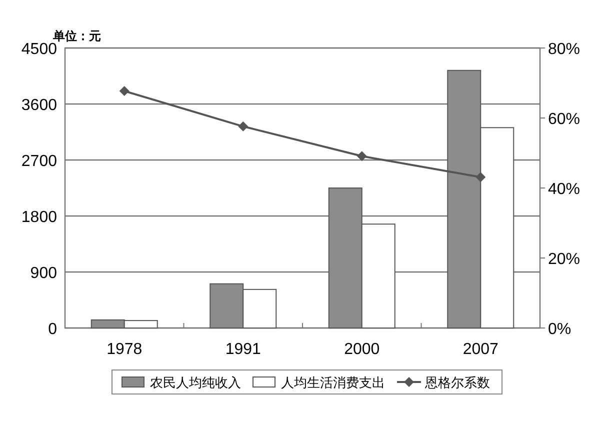  I want to click on y-tick-label: 1800, so click(39, 217).